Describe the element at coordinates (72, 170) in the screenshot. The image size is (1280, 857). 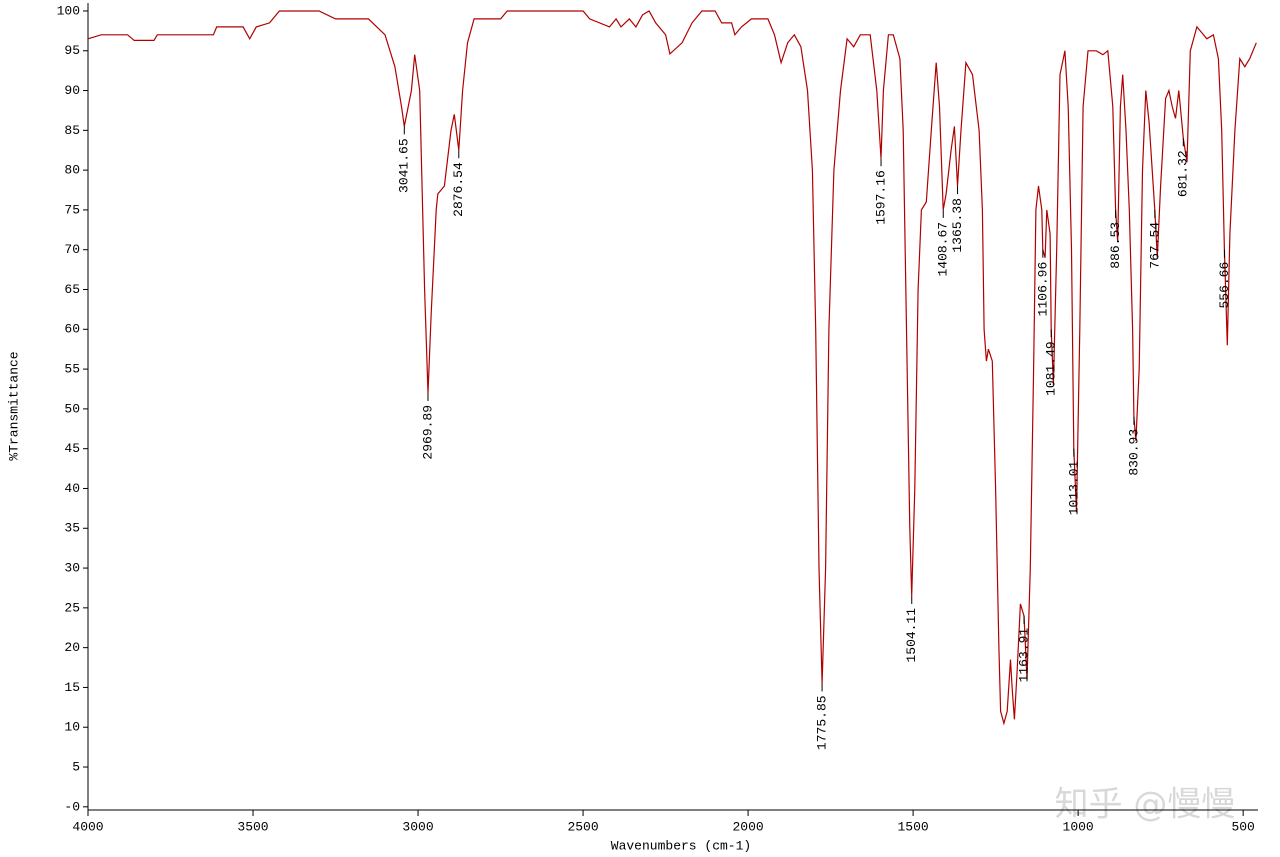
I see `y-tick-label: 80` at that location.